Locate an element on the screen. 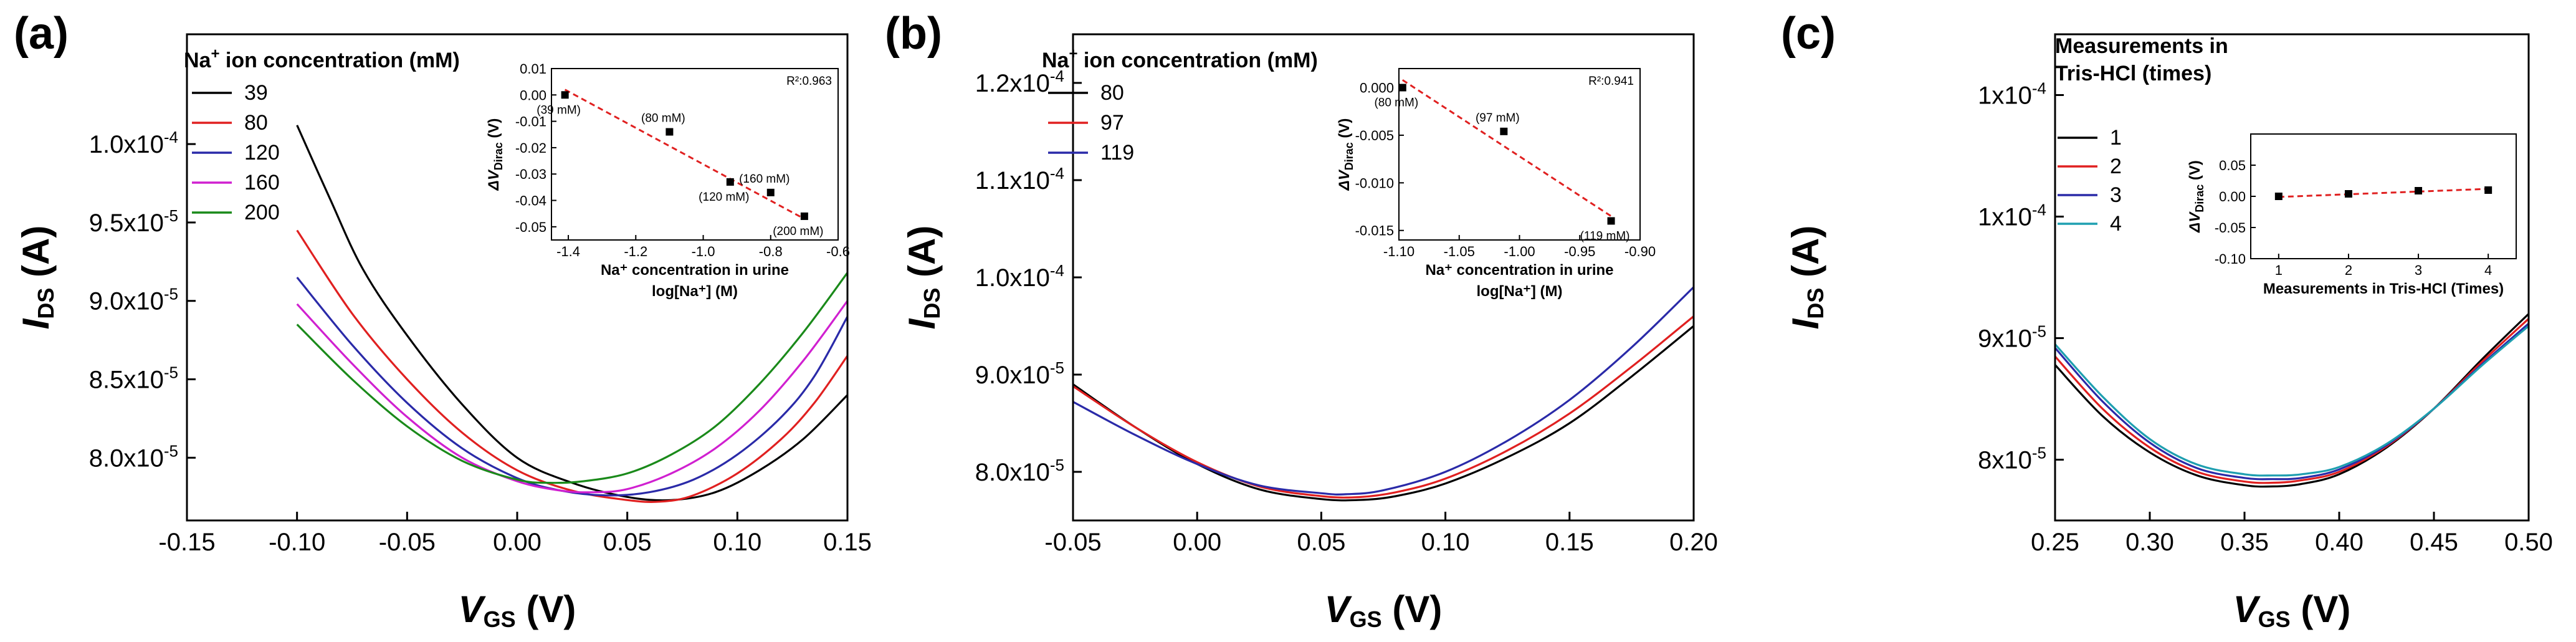 This screenshot has height=642, width=2576. inset-x-tick-label: -0.95 is located at coordinates (1579, 252).